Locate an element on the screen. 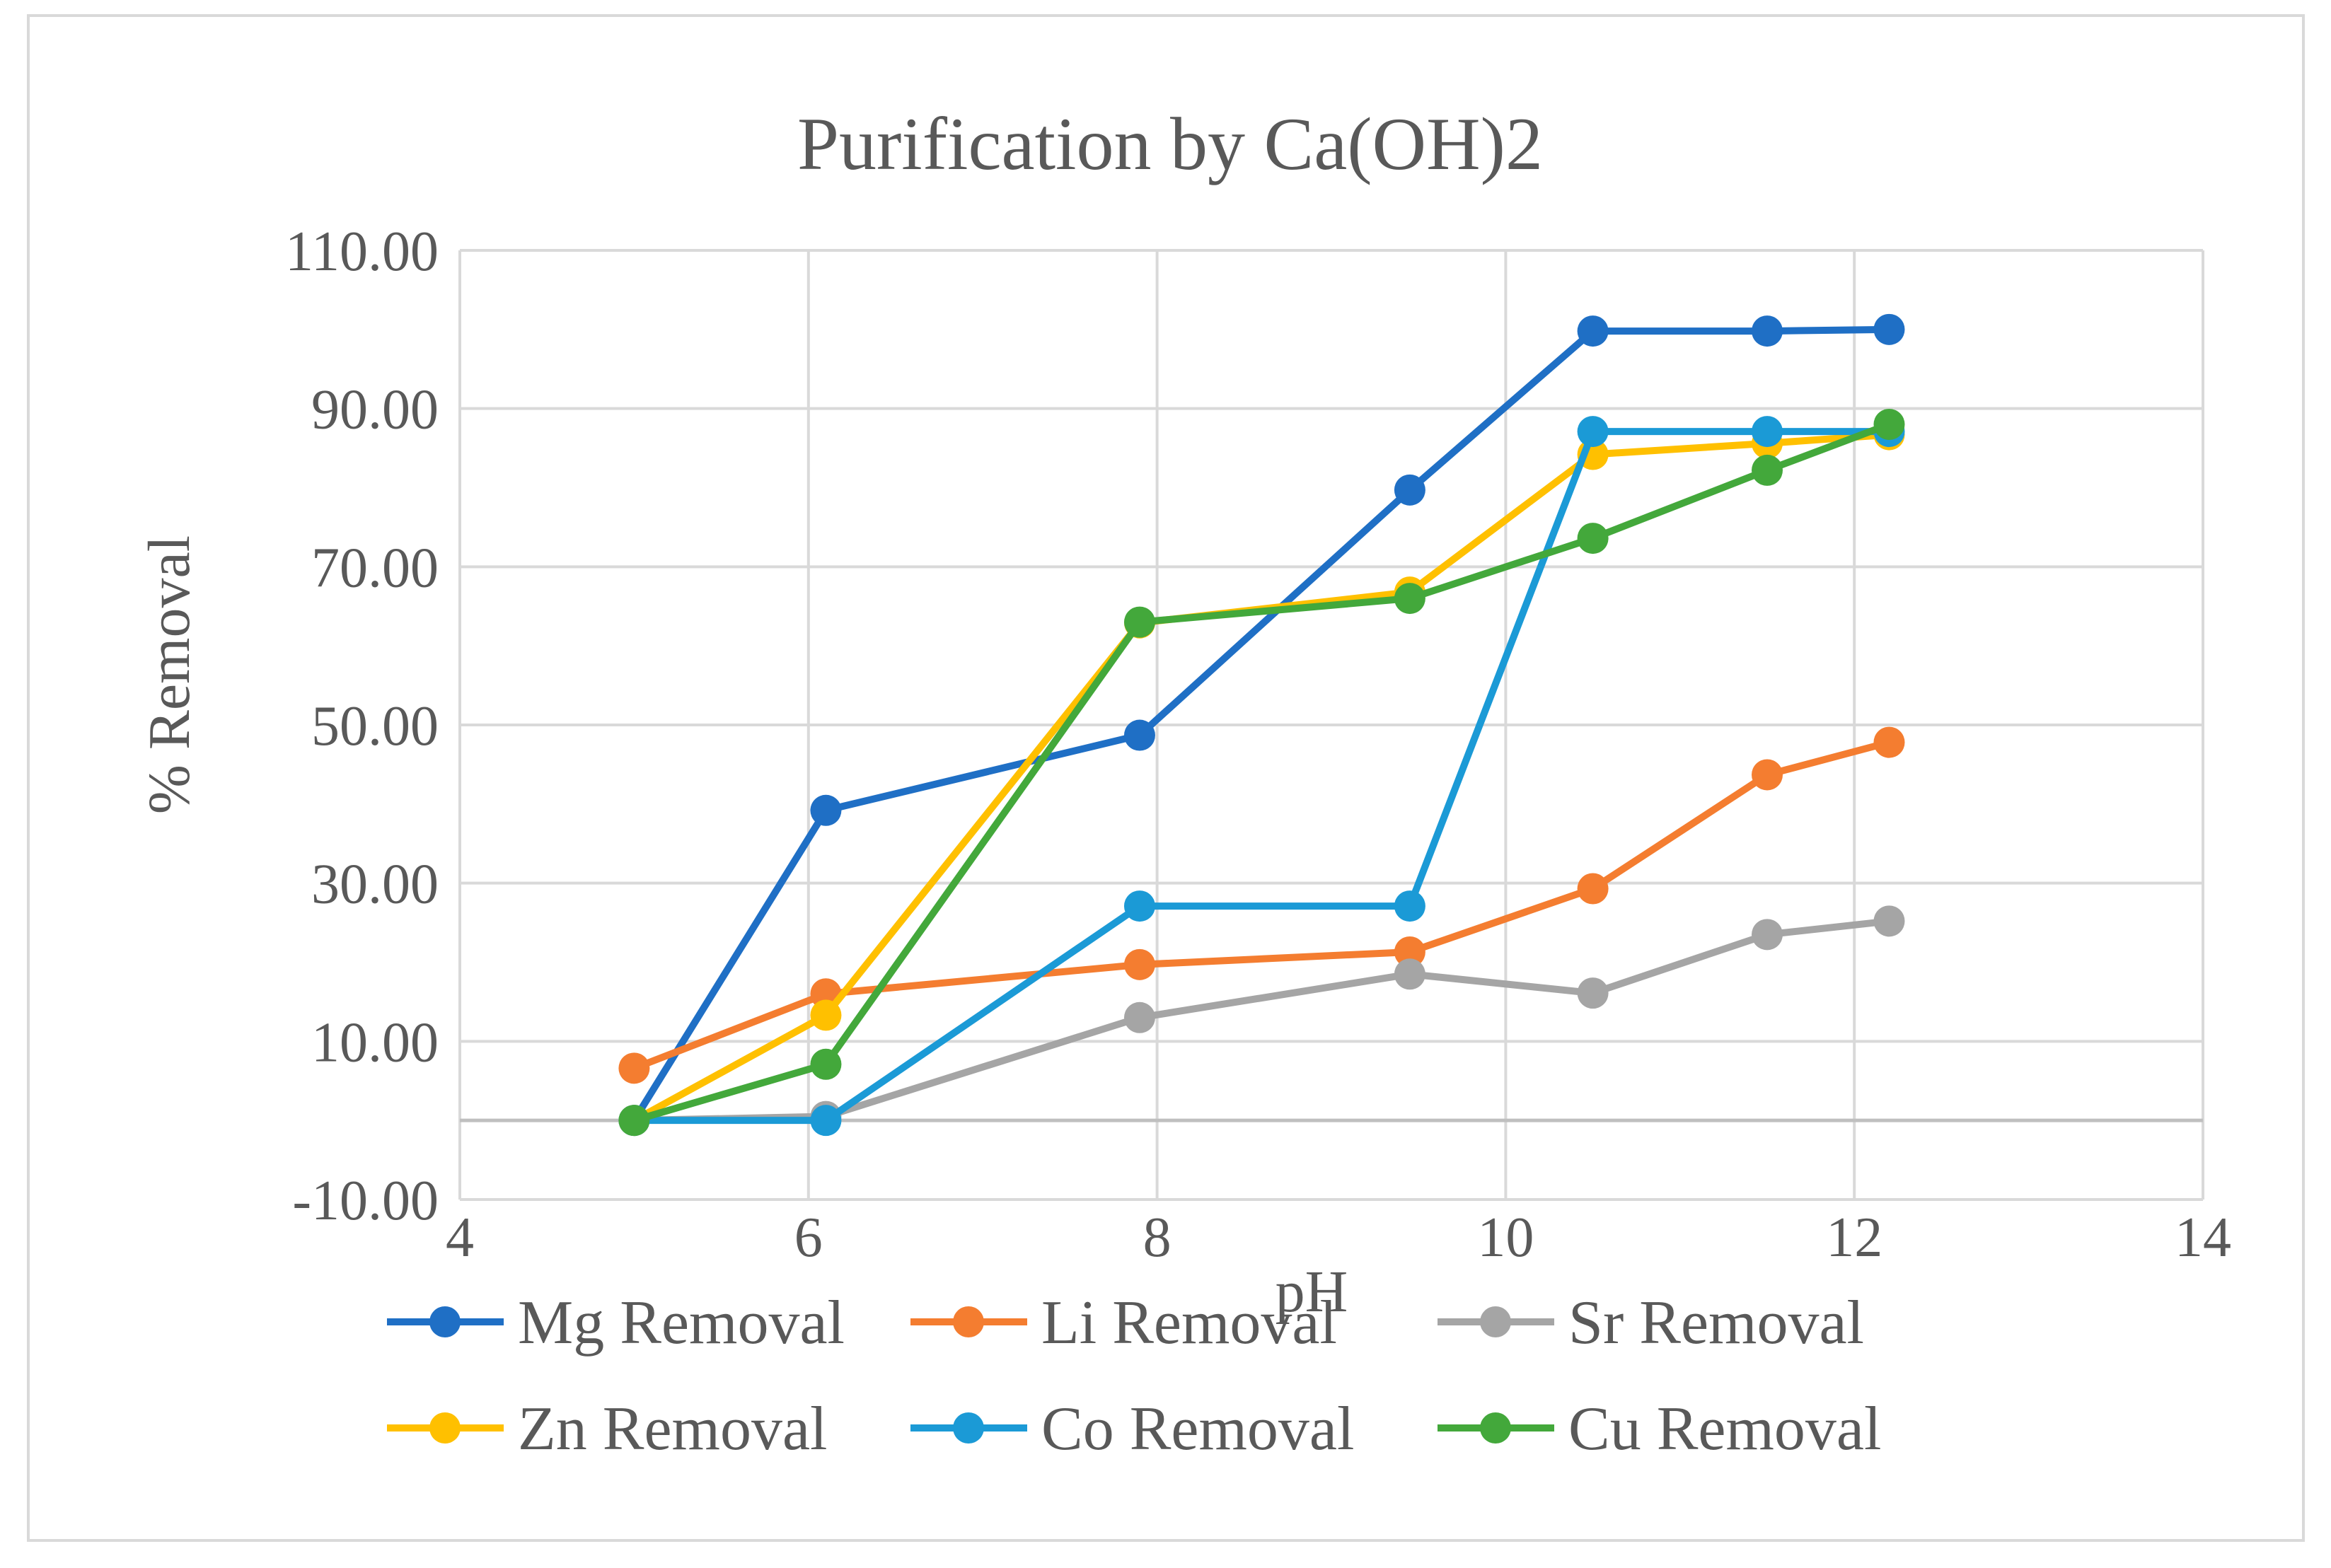 The image size is (2331, 1568). y-tick-label-3: 50.00 is located at coordinates (375, 726).